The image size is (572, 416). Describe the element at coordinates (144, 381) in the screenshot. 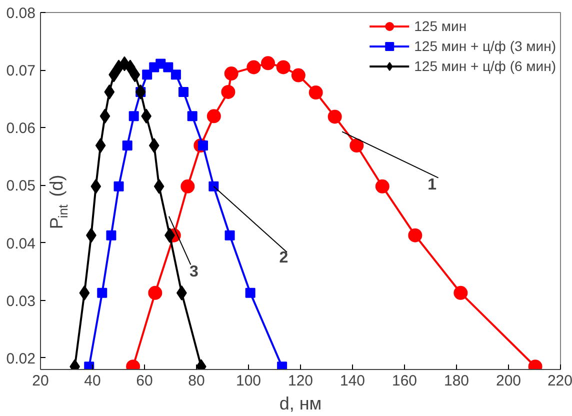

I see `x-tick-label: 60` at that location.